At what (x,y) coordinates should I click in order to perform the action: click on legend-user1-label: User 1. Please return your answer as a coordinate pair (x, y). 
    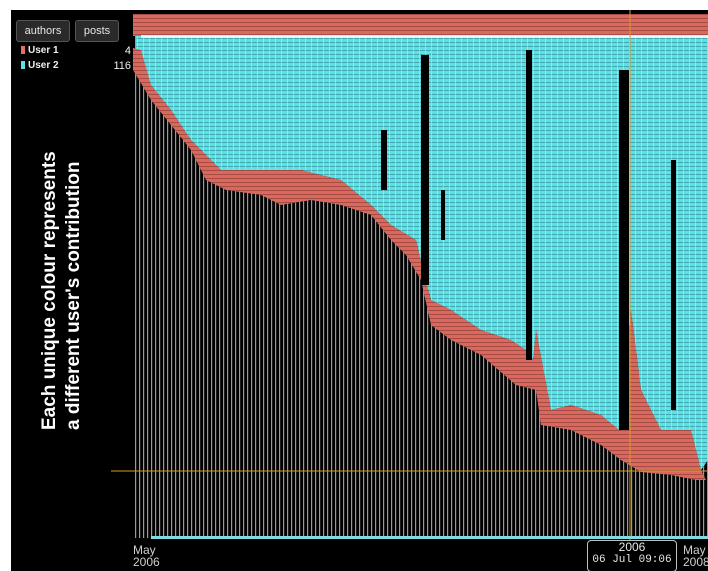
    Looking at the image, I should click on (43, 50).